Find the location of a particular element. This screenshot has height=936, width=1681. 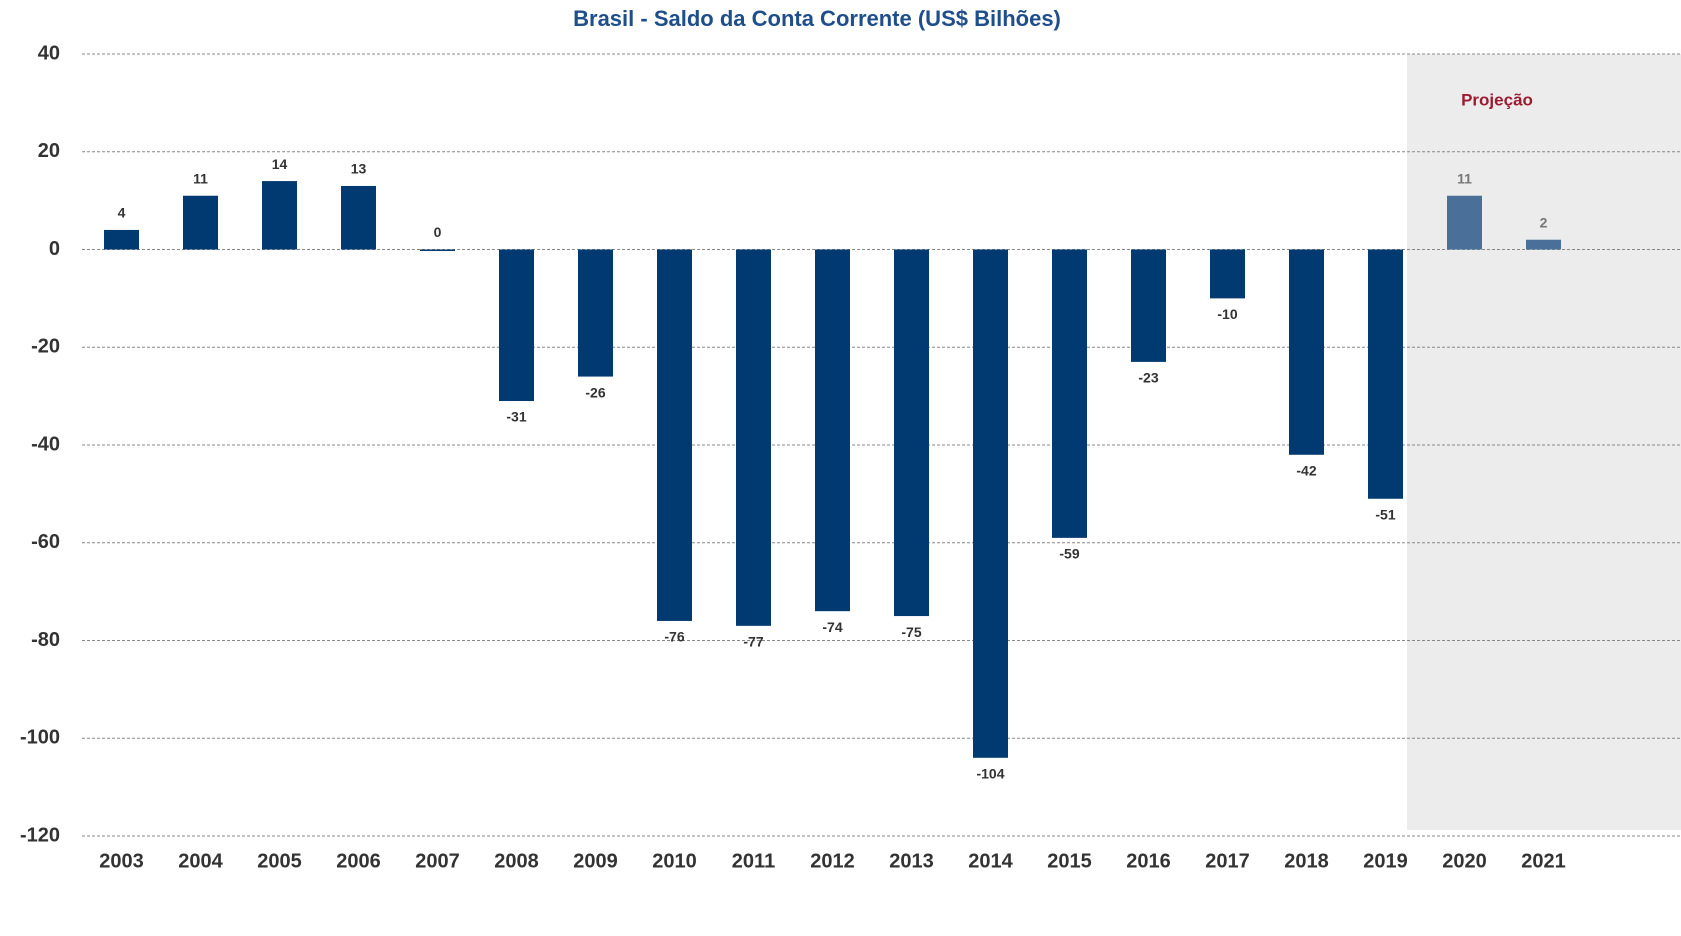

x-tick-label: 2008 is located at coordinates (516, 861).